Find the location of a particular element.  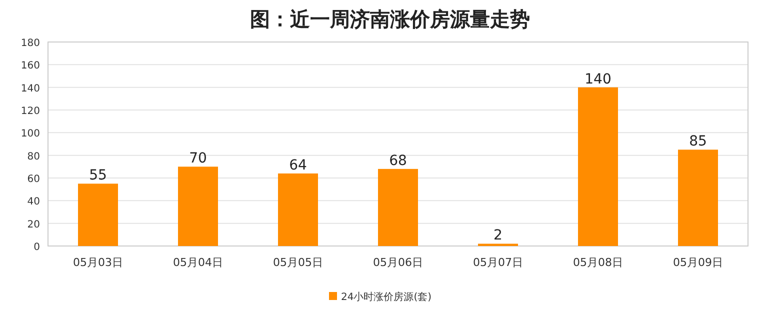

chart-title: 图：近一周济南涨价房源量走势 is located at coordinates (390, 19).